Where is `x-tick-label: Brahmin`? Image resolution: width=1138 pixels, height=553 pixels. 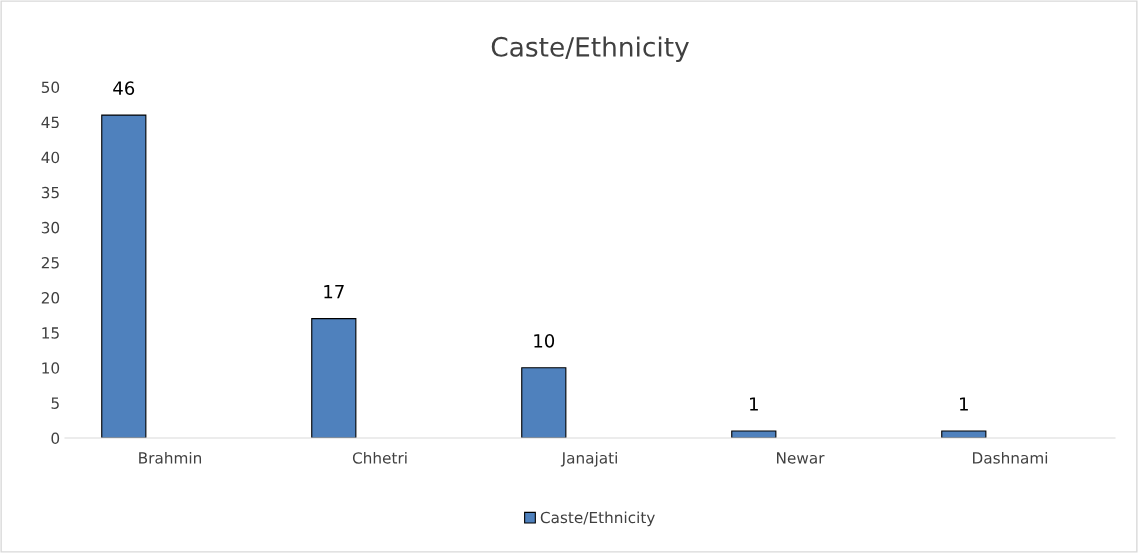
x-tick-label: Brahmin is located at coordinates (170, 457).